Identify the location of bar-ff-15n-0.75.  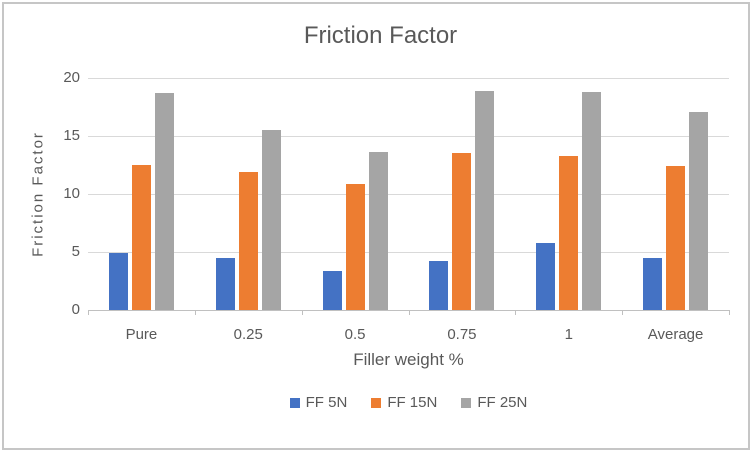
(462, 231).